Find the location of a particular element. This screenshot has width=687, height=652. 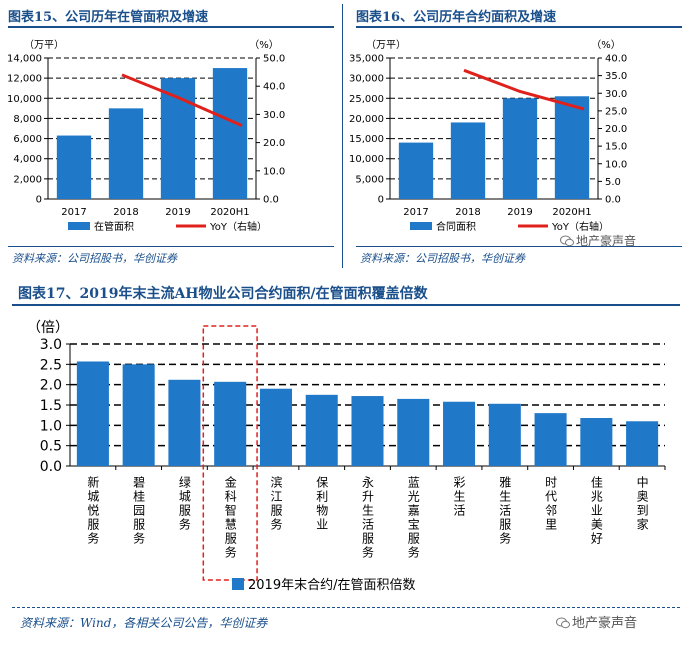

fig17-xtick: 彩生活 is located at coordinates (459, 497).